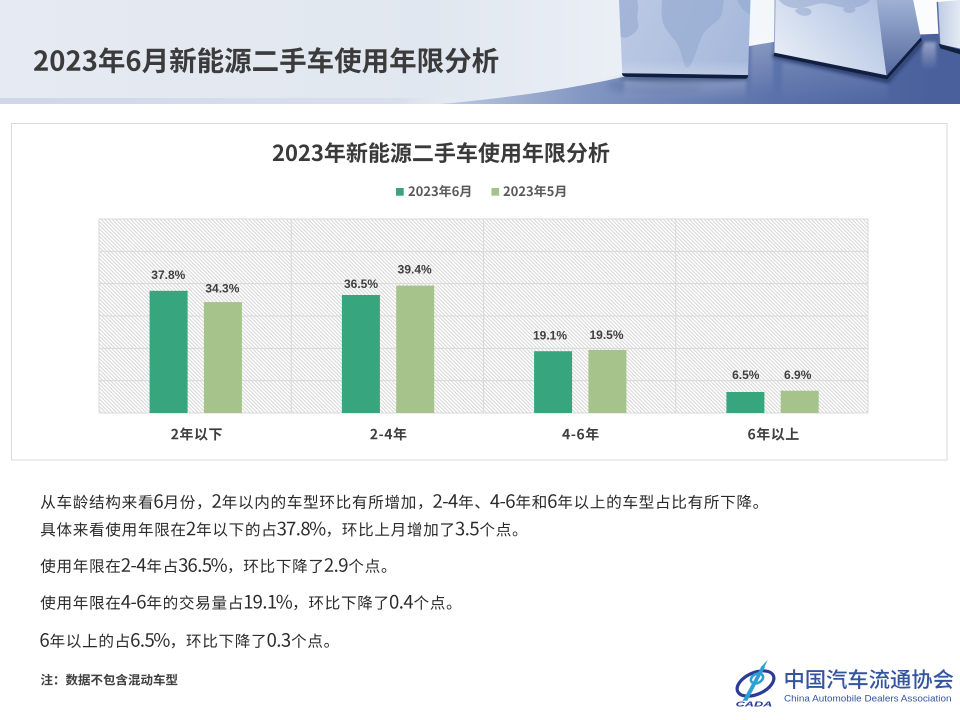  What do you see at coordinates (415, 270) in the screenshot?
I see `svg-text: 39.4%` at bounding box center [415, 270].